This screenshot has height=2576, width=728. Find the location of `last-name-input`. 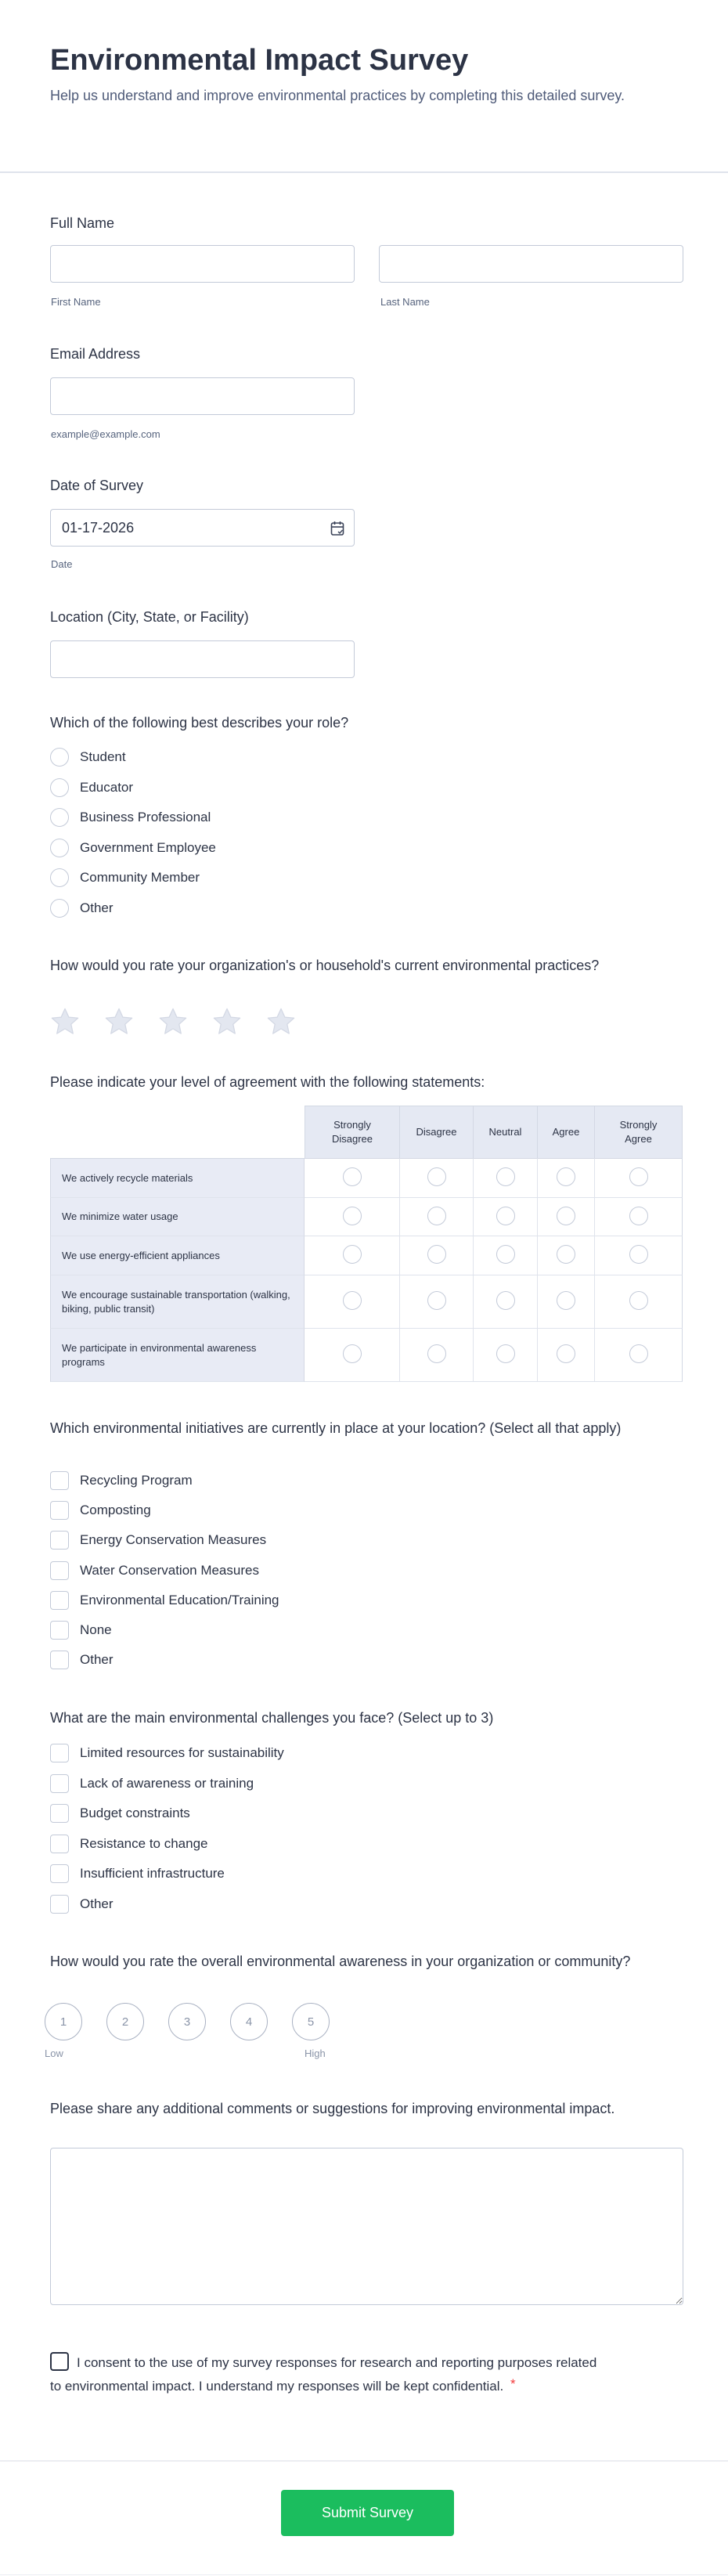

last-name-input is located at coordinates (531, 264).